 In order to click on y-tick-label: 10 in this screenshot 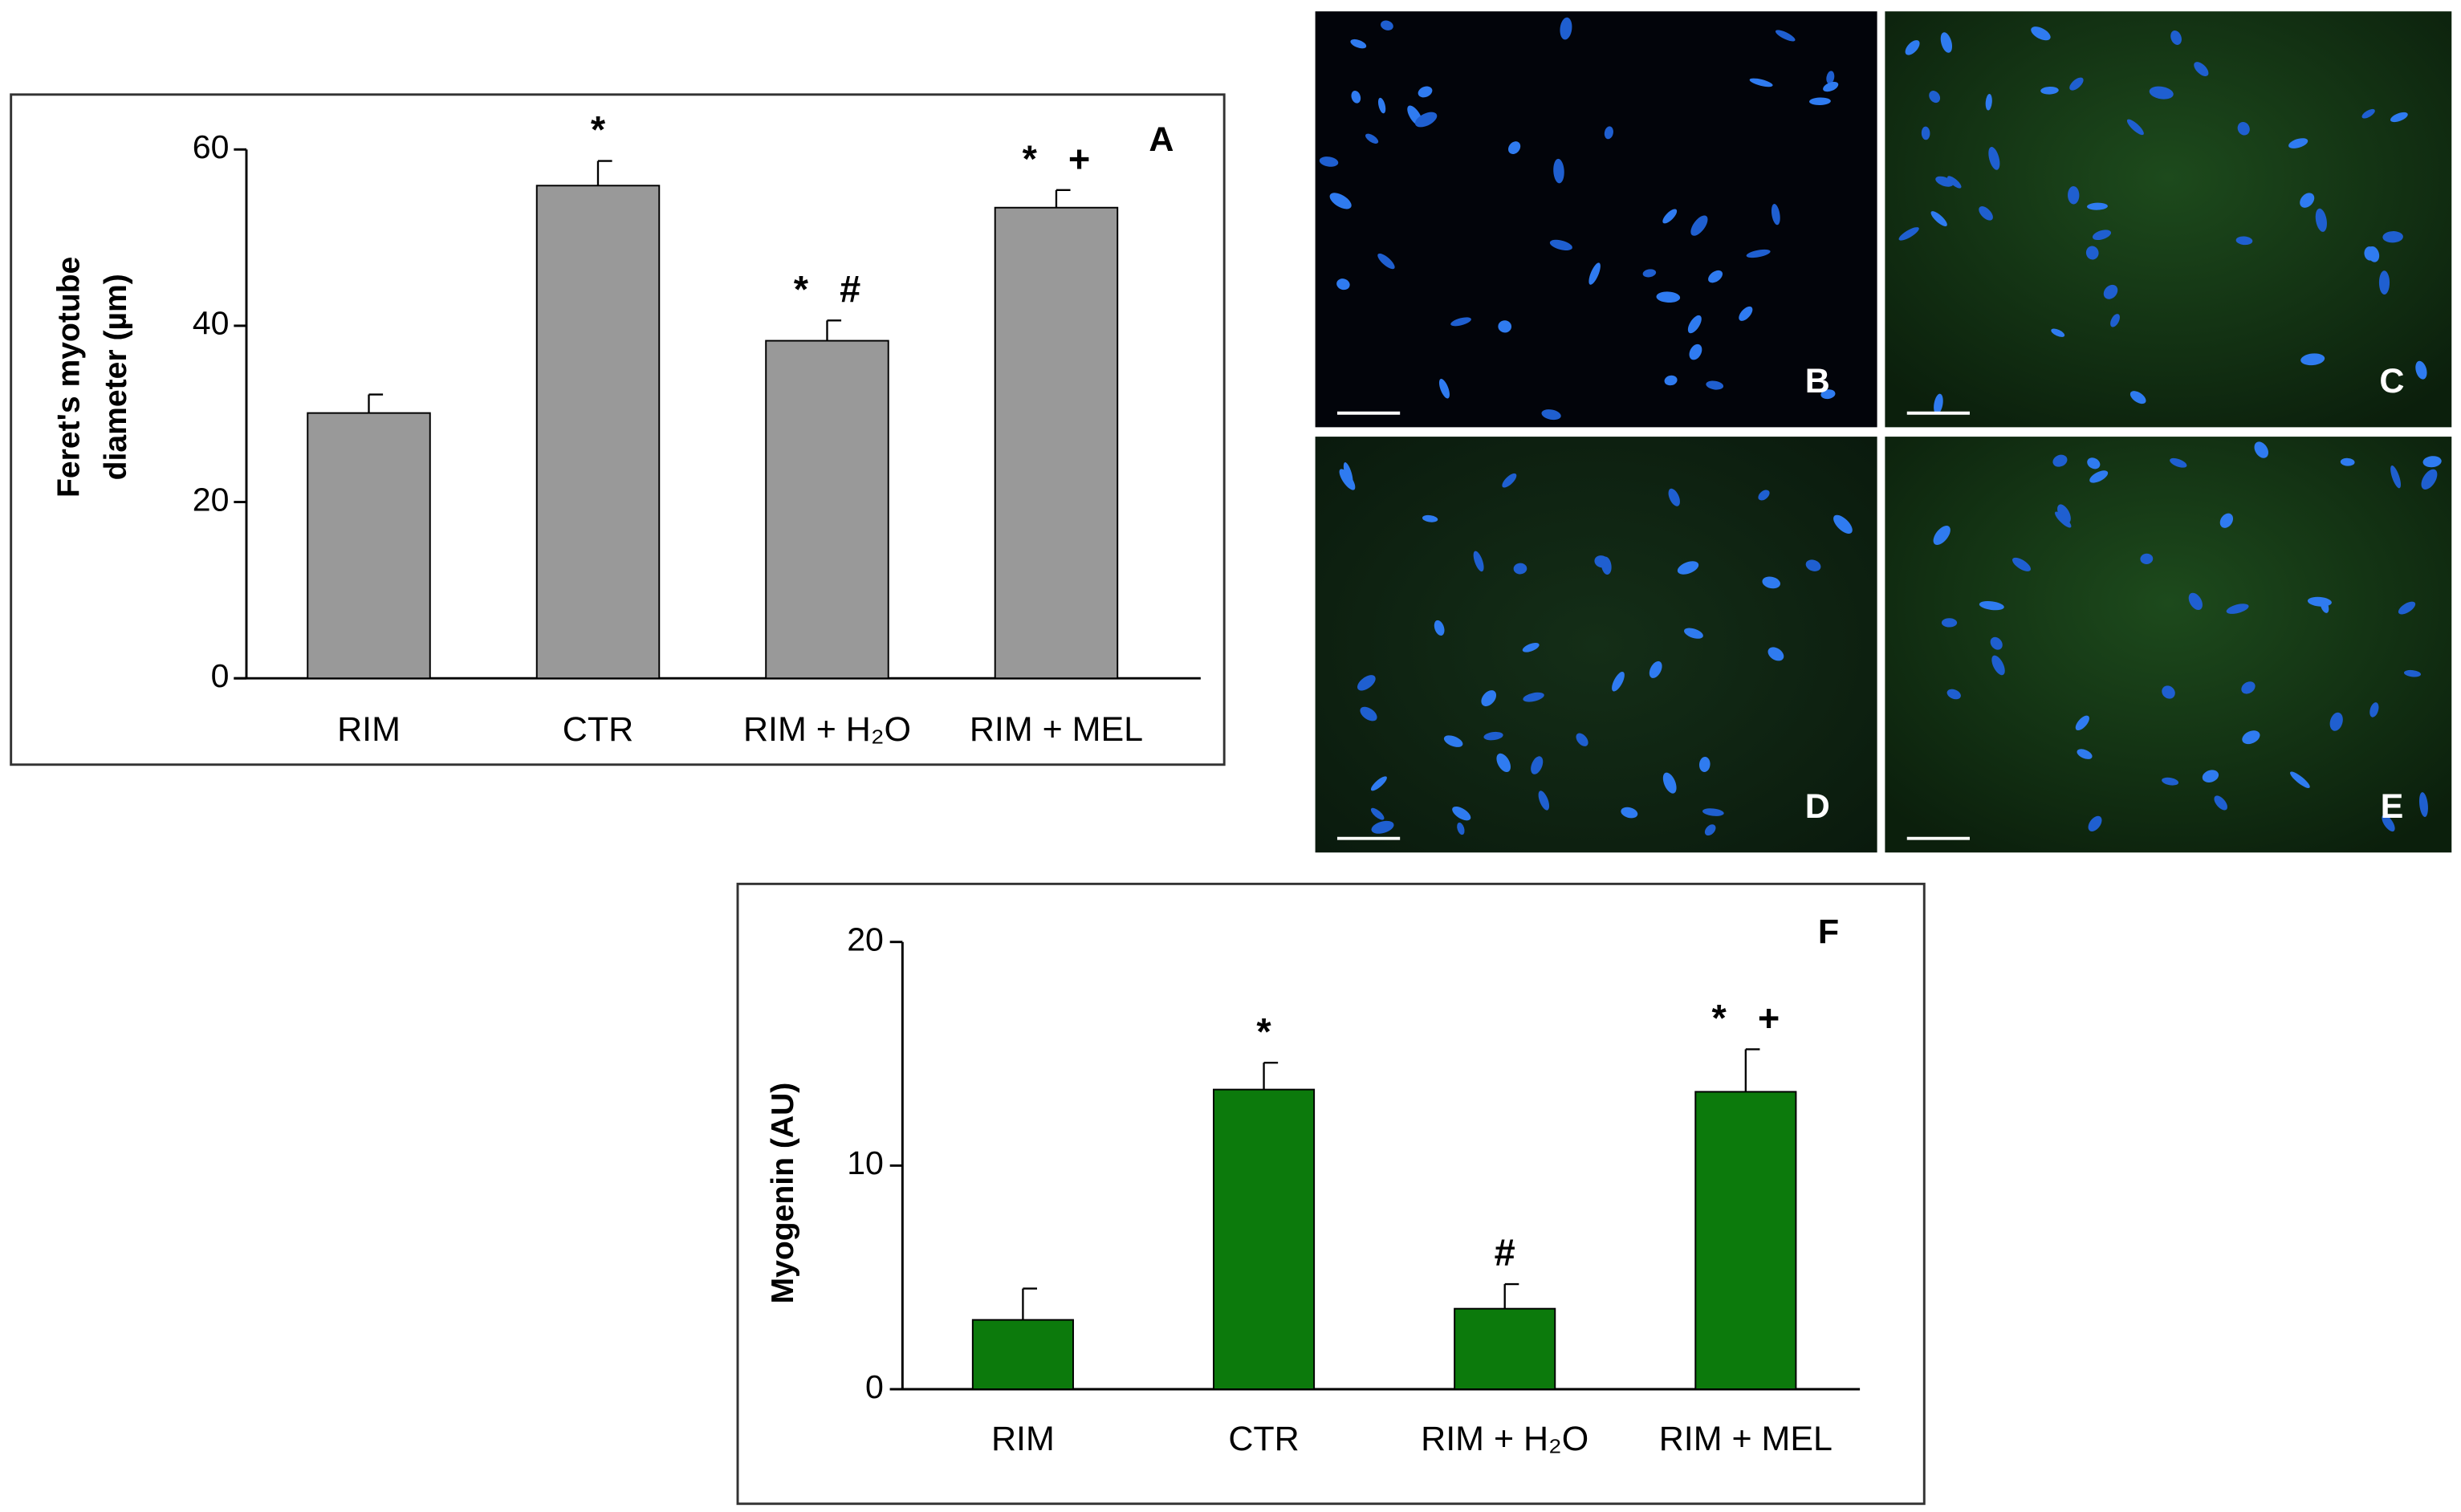, I will do `click(865, 1162)`.